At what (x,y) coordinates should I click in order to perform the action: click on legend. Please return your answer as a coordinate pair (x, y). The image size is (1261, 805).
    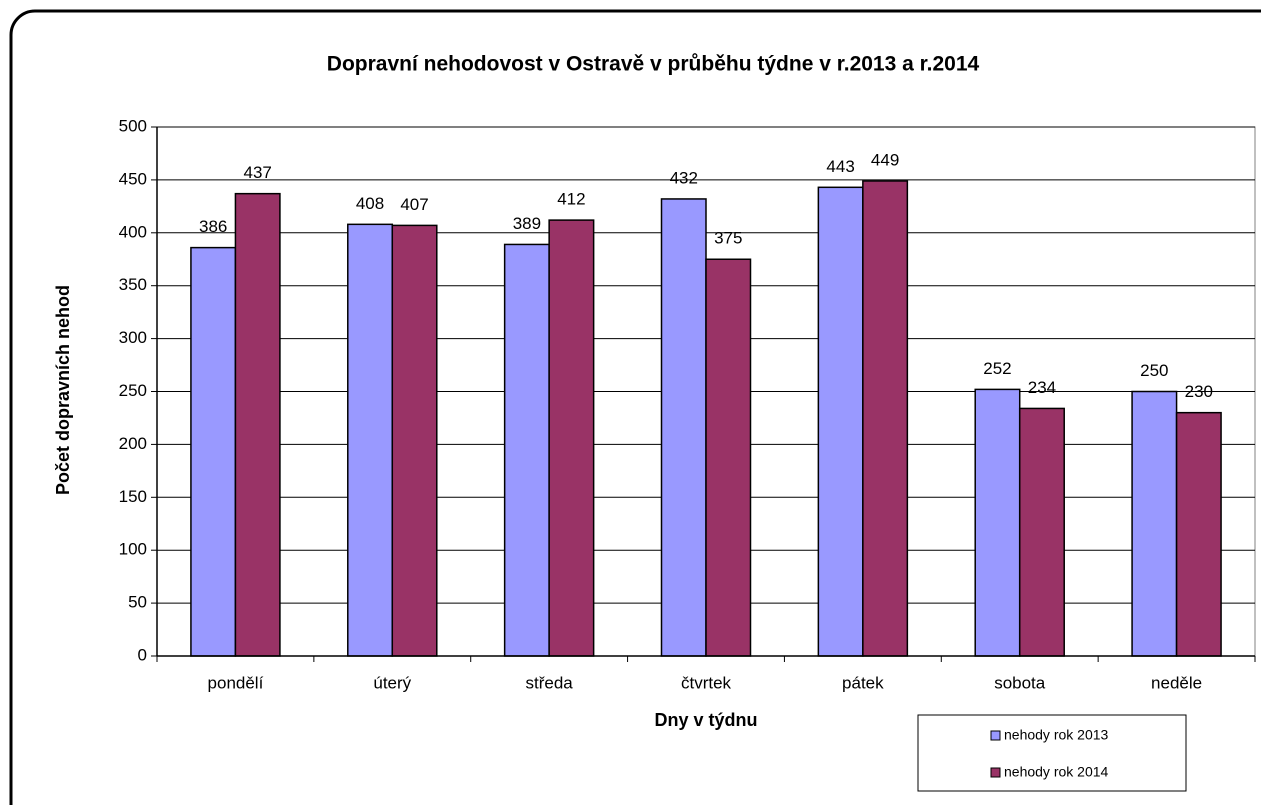
    Looking at the image, I should click on (1052, 753).